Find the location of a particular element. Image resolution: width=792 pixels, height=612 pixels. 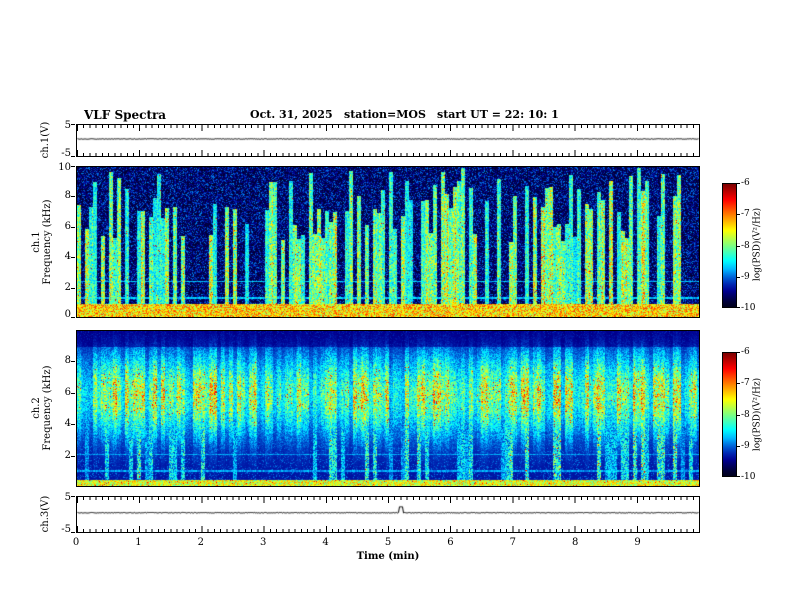

x-tick-label: 5 is located at coordinates (388, 542).